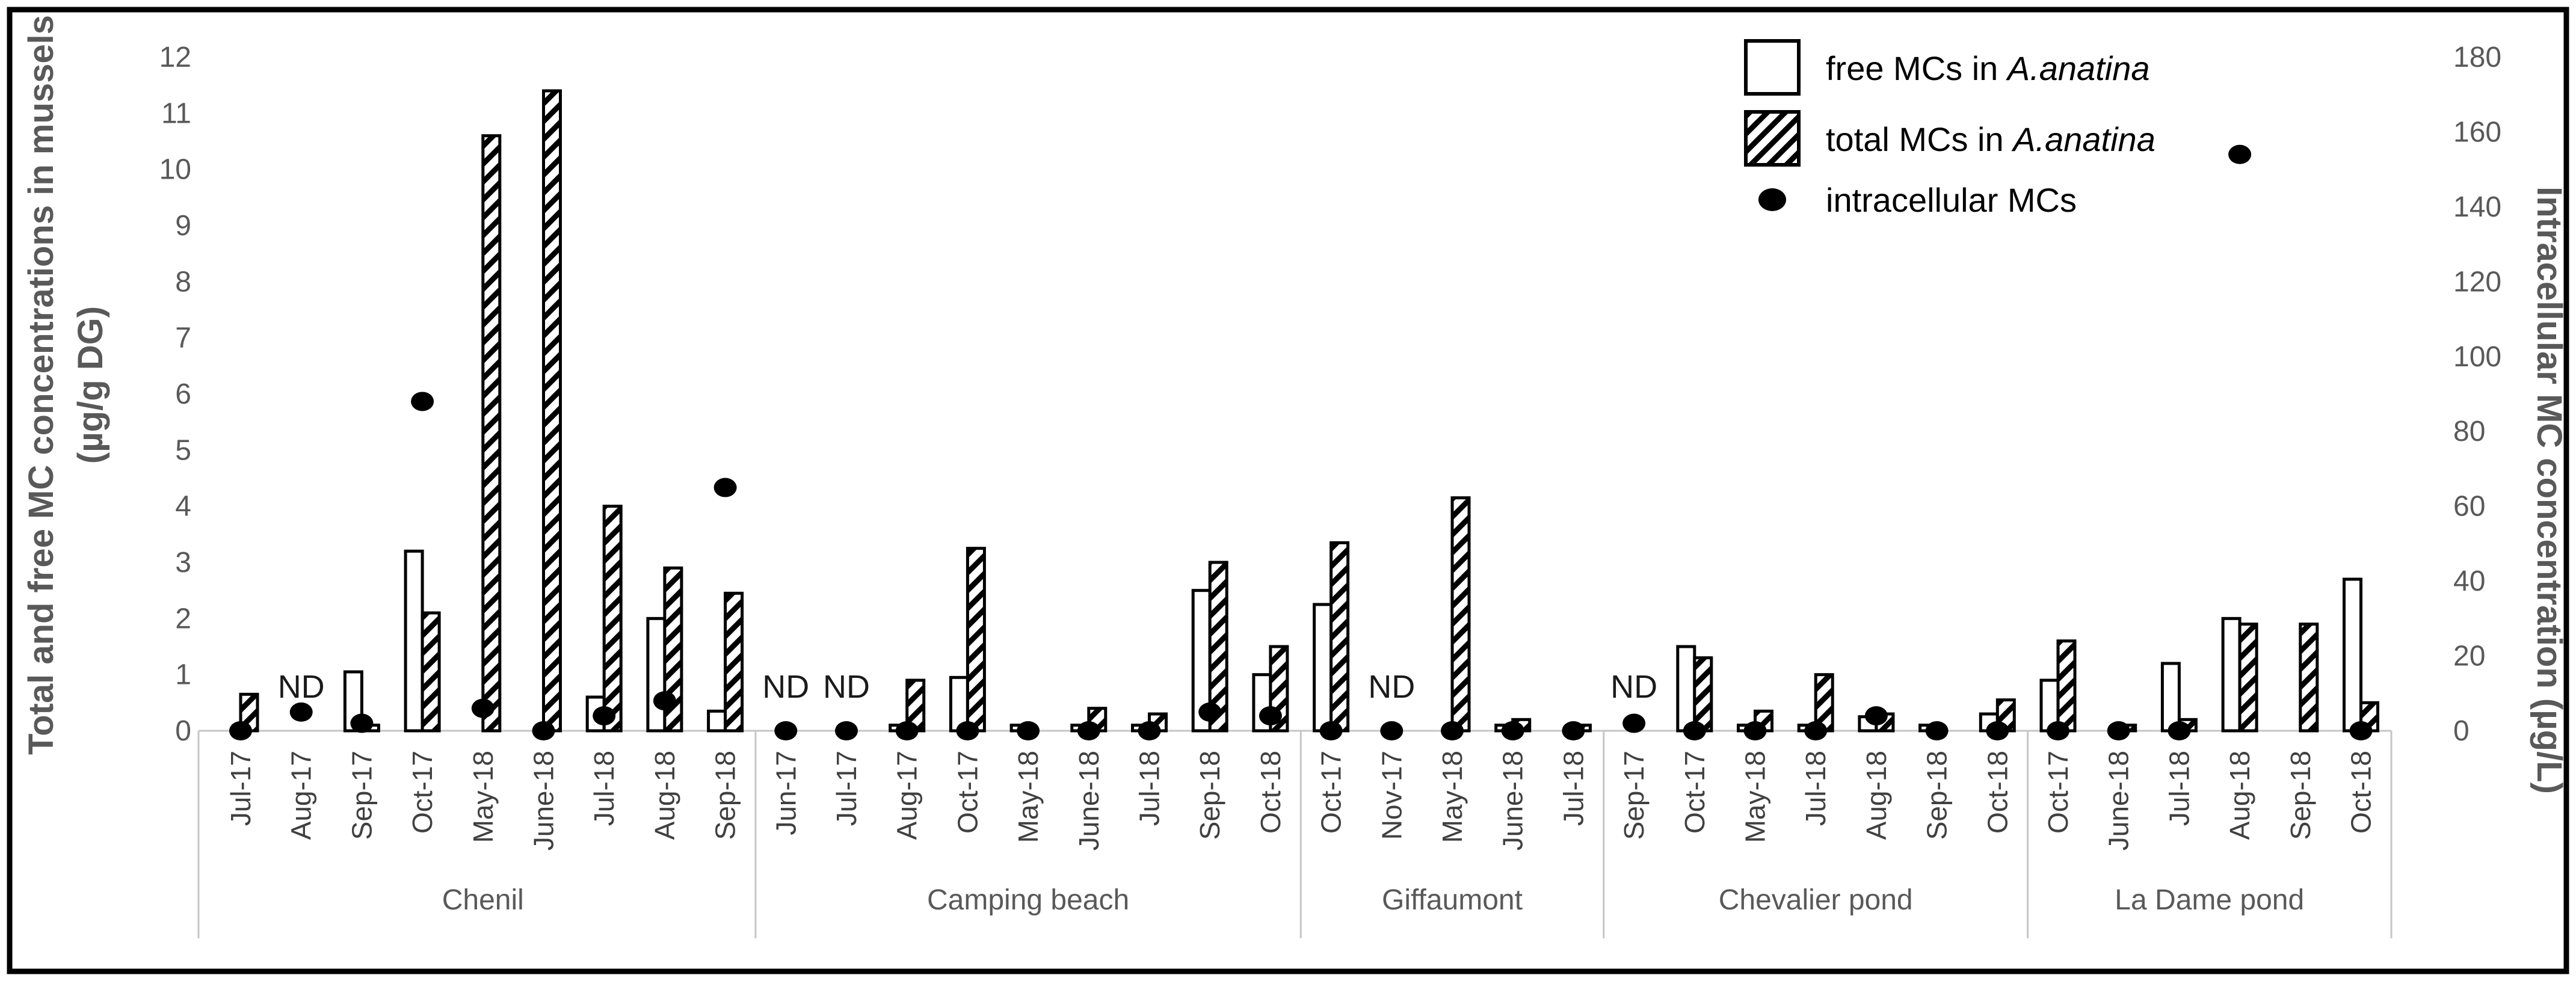  Describe the element at coordinates (175, 170) in the screenshot. I see `y-tick-left: 10` at that location.